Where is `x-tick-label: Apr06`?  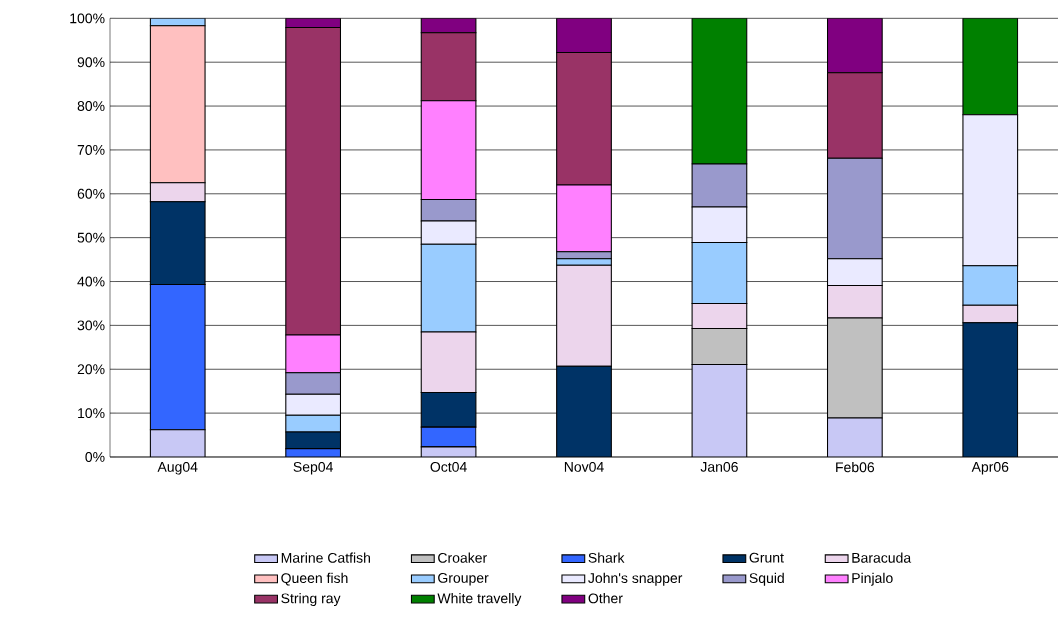 x-tick-label: Apr06 is located at coordinates (990, 468).